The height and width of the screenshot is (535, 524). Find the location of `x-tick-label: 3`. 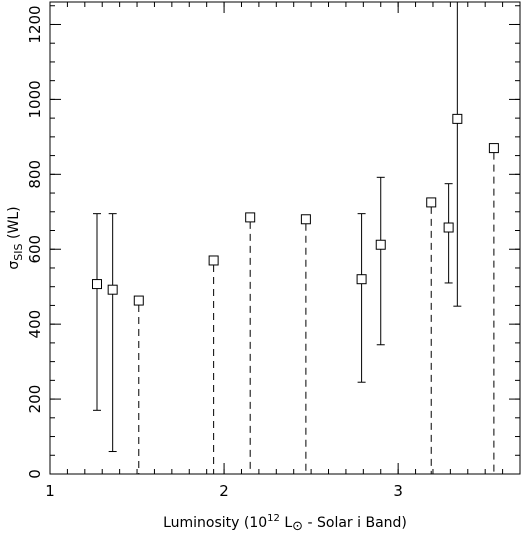

x-tick-label: 3 is located at coordinates (398, 491).